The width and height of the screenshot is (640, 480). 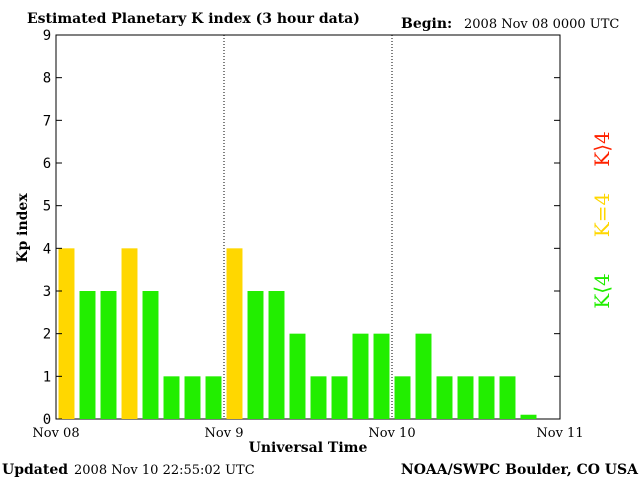 I want to click on x-axis-label: Universal Time, so click(x=308, y=448).